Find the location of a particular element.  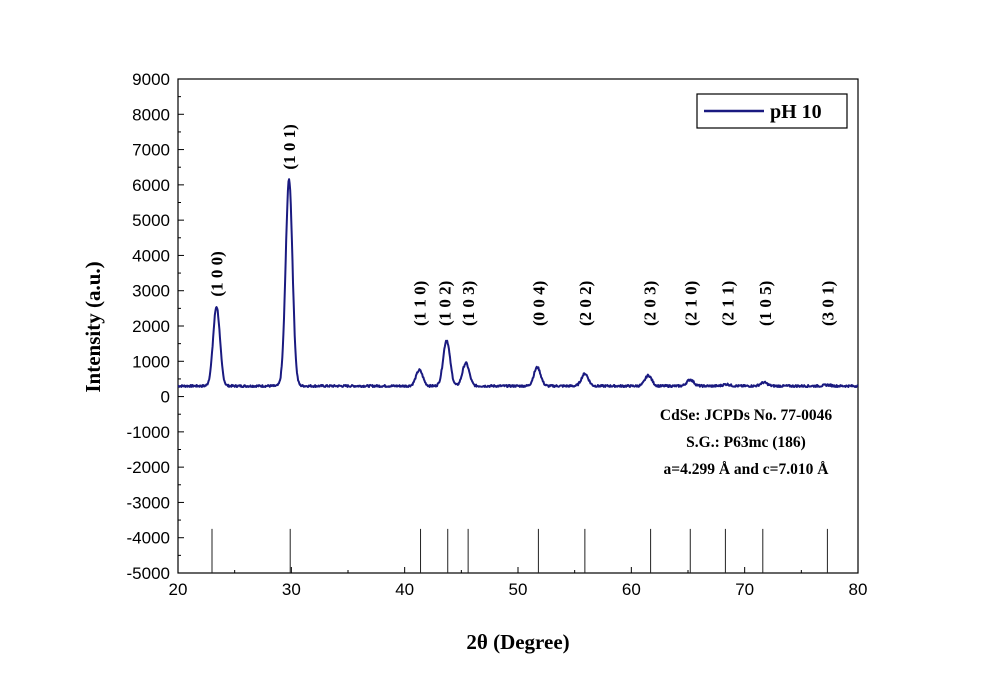

x-tick-label: 40 is located at coordinates (404, 589).